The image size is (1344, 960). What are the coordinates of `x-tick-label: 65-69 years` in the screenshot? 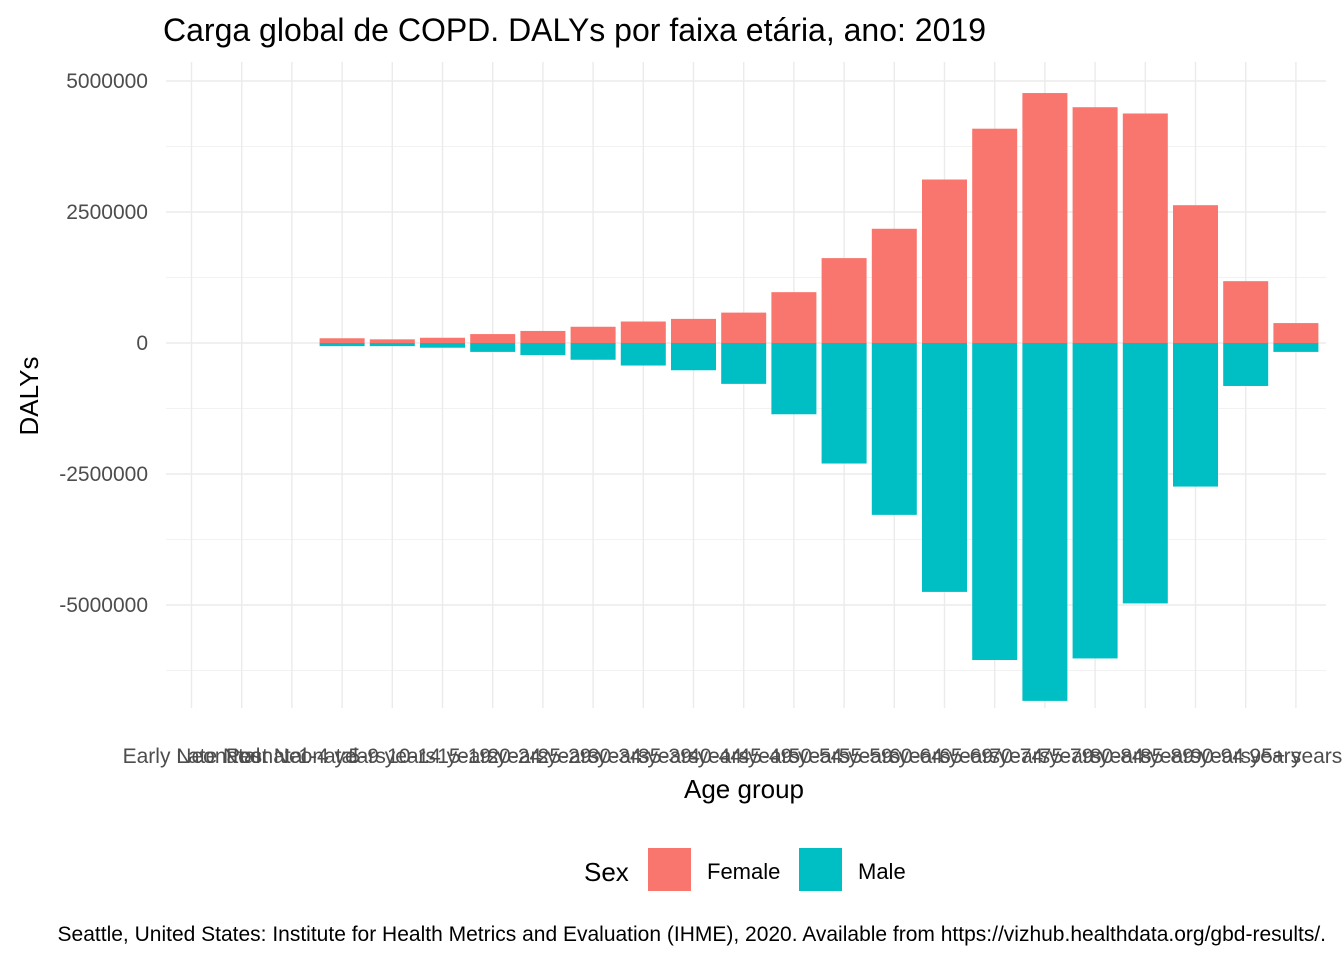 It's located at (994, 756).